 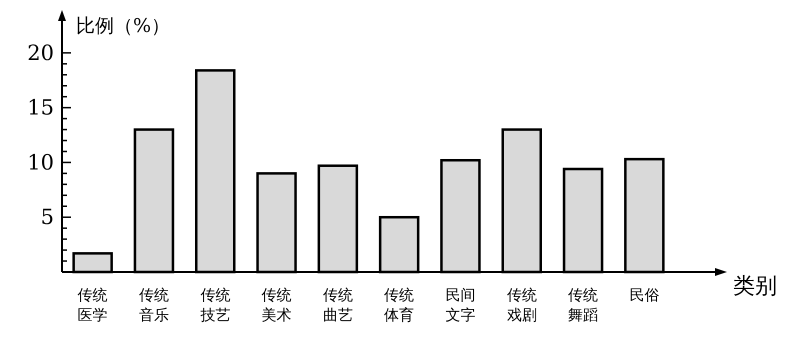 What do you see at coordinates (755, 286) in the screenshot?
I see `x-axis-title: 类别` at bounding box center [755, 286].